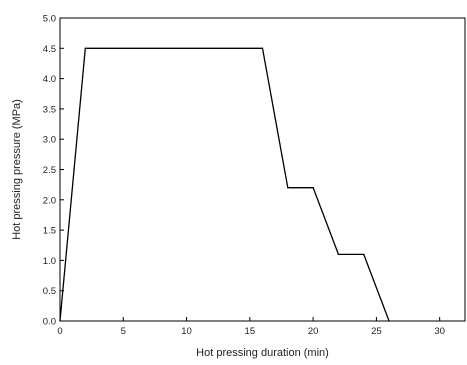  I want to click on x-axis-title: Hot pressing duration (min), so click(262, 353).